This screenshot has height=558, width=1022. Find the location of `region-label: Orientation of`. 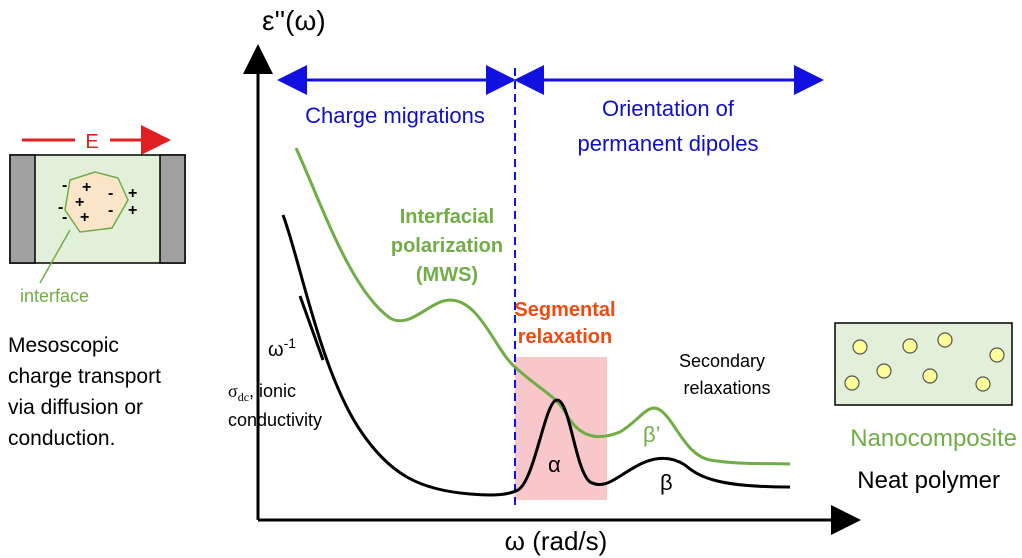

region-label: Orientation of is located at coordinates (668, 108).